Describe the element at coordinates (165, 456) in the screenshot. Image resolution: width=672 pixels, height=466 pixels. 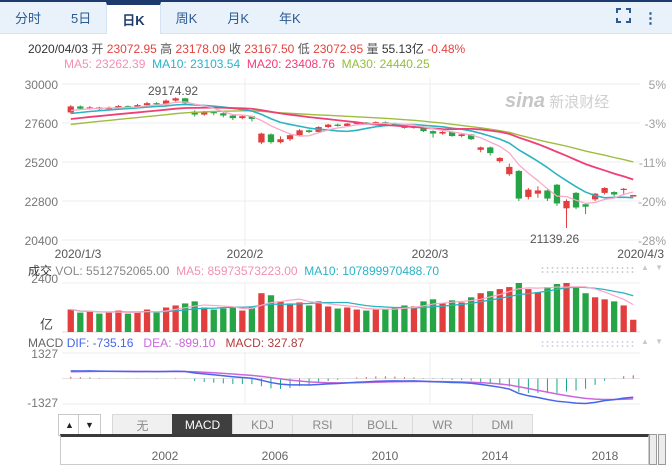
I see `year-tick-2002: 2002` at that location.